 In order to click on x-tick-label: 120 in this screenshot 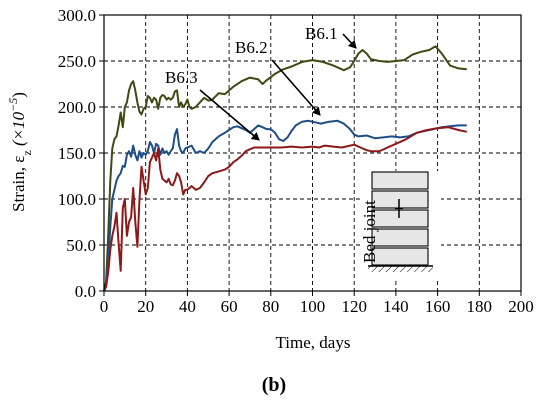, I will do `click(354, 306)`.